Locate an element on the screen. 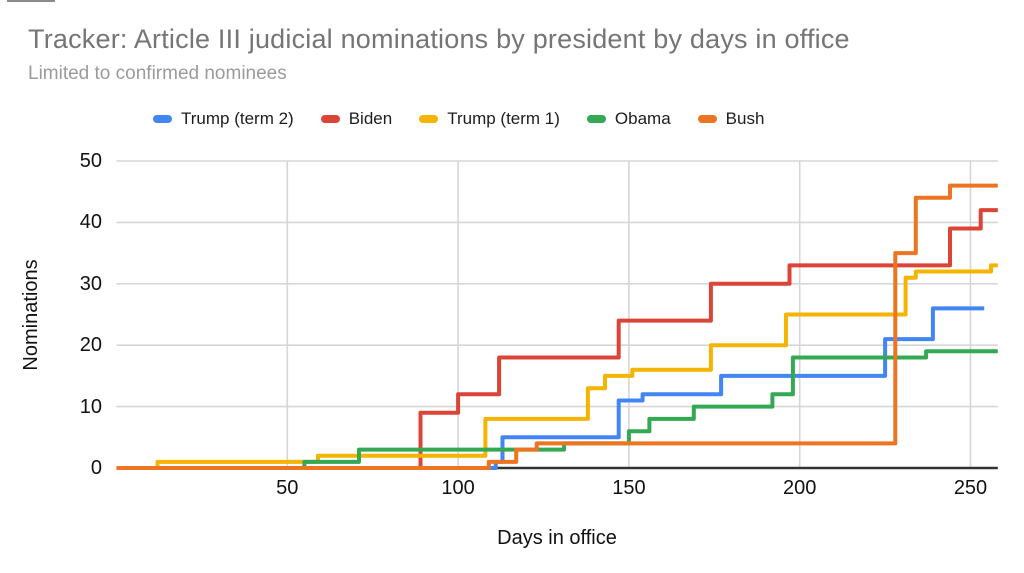 This screenshot has height=573, width=1024. x-tick-label: 200 is located at coordinates (800, 488).